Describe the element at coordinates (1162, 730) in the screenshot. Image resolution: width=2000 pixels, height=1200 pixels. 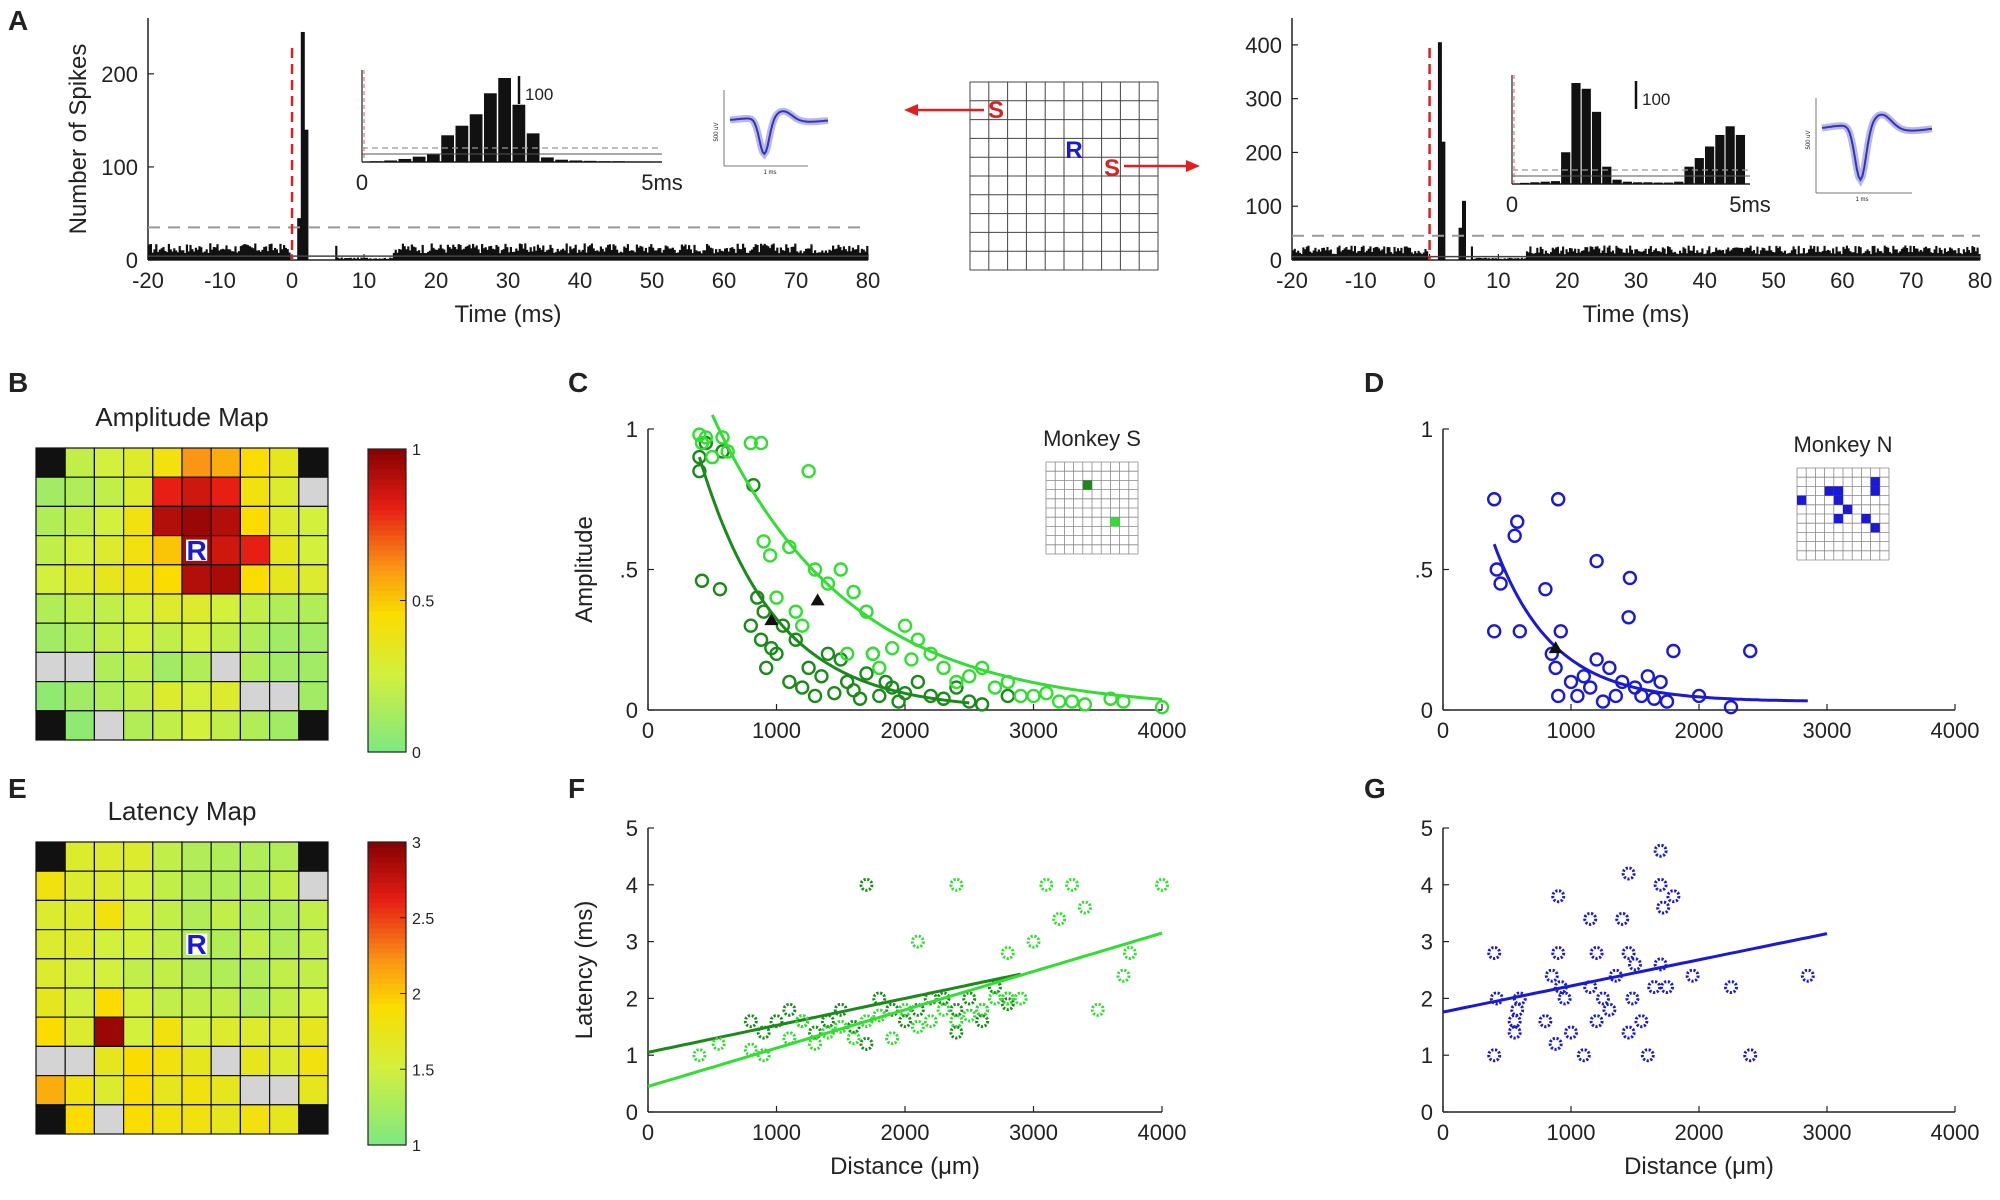
I see `x-tick-label: 4000` at that location.